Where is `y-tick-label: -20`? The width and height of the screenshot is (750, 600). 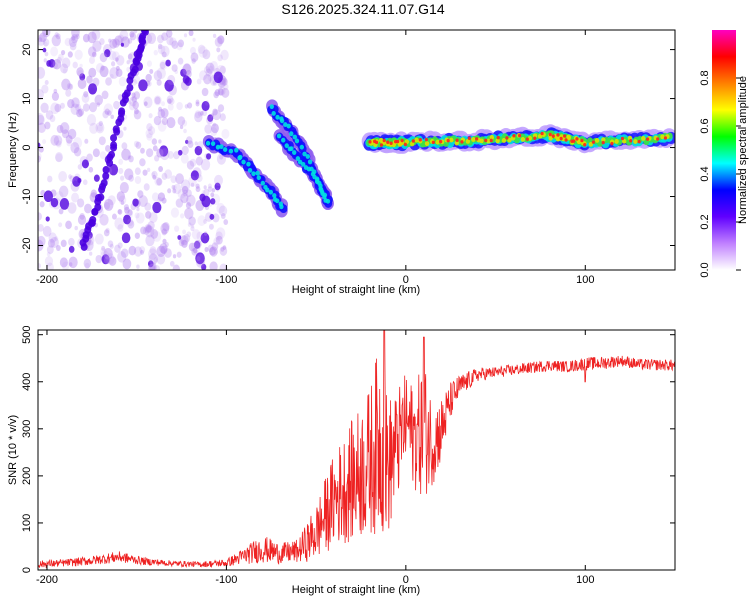
y-tick-label: -20 is located at coordinates (27, 246).